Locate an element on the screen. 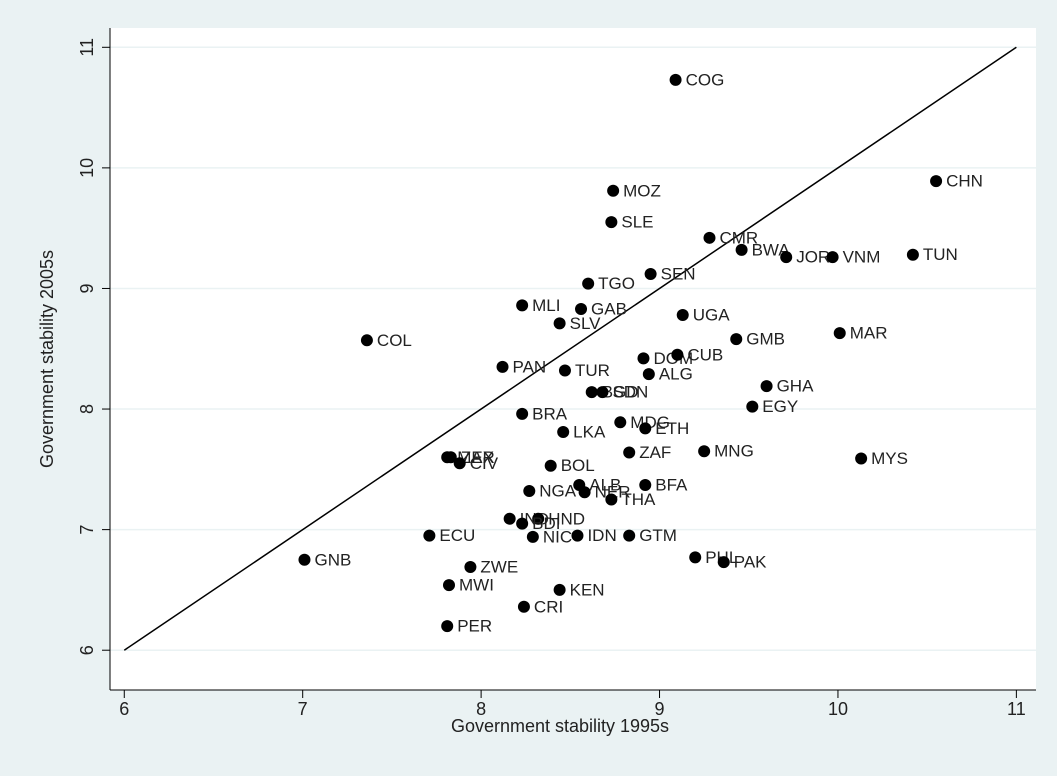 Image resolution: width=1057 pixels, height=776 pixels. point-label: KEN is located at coordinates (587, 589).